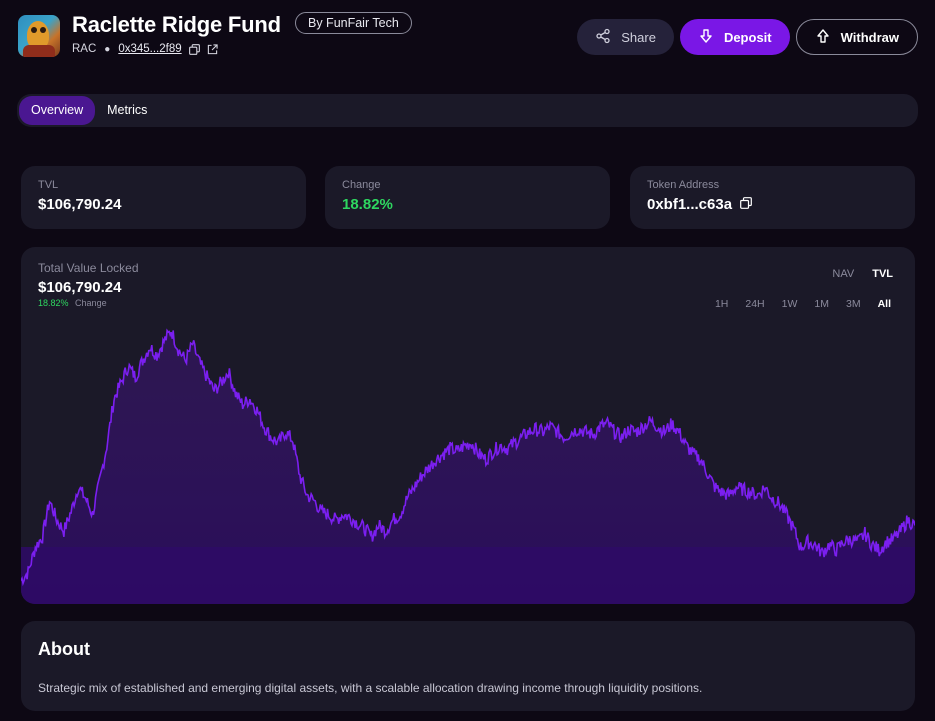 This screenshot has height=721, width=935. Describe the element at coordinates (721, 304) in the screenshot. I see `range-1h: 1H` at that location.